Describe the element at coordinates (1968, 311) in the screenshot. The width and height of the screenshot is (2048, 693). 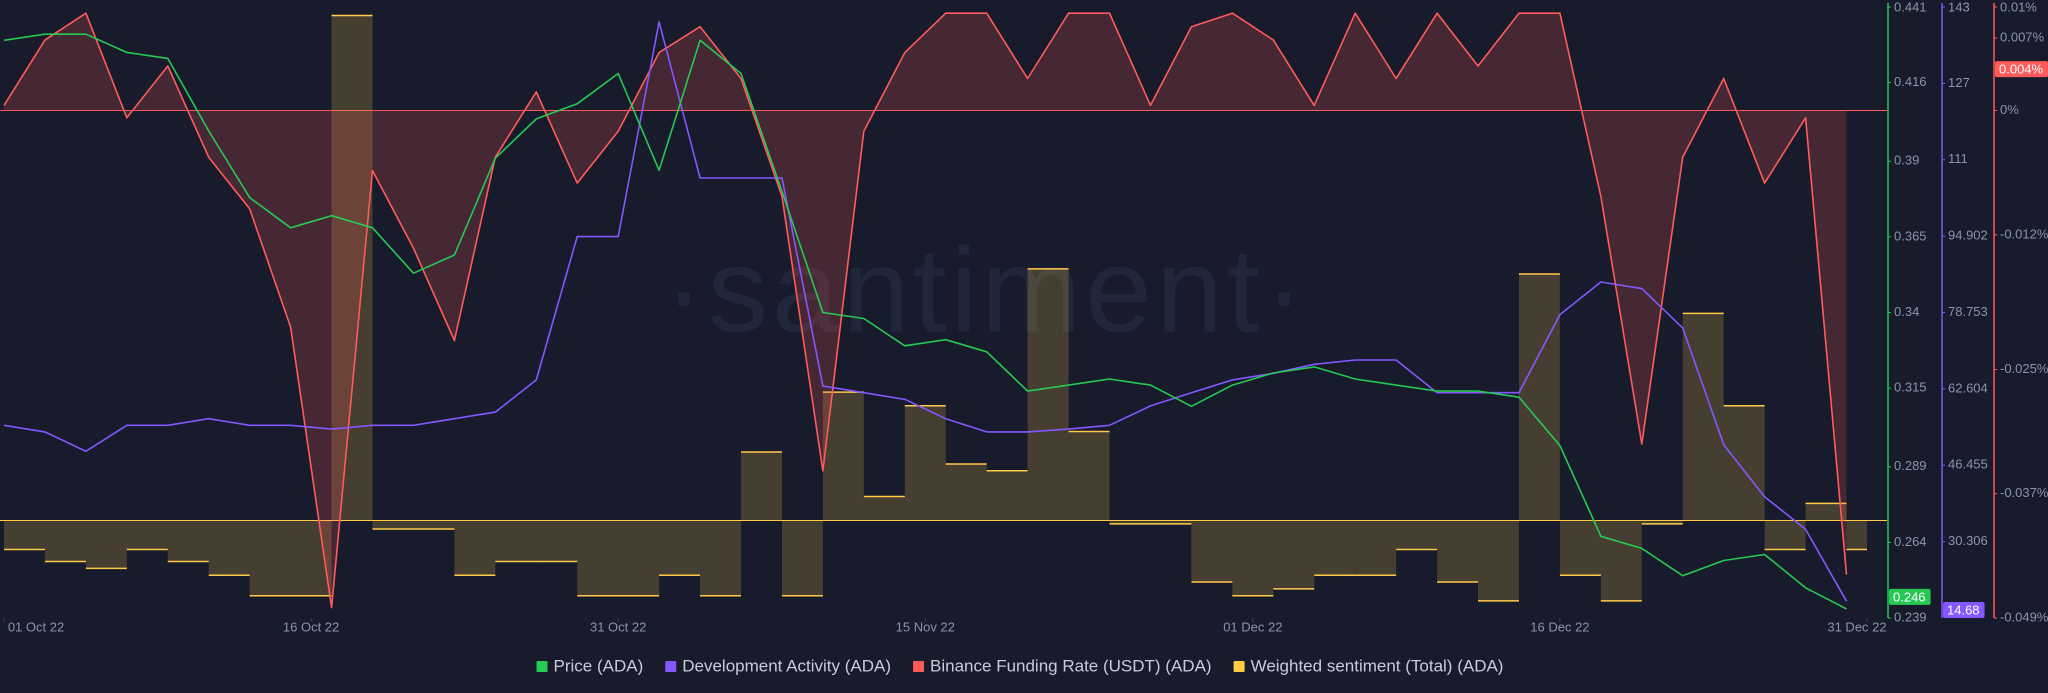
I see `y-tick-label: 78.753` at that location.